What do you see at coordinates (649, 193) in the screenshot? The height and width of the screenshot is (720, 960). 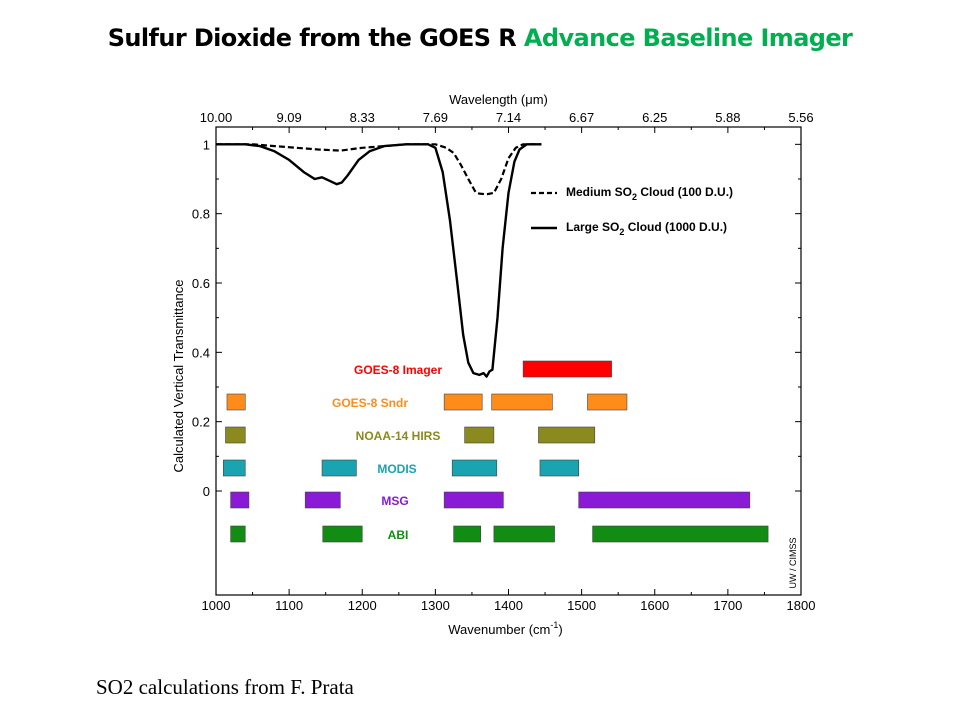 I see `legend-label-medium-so2: Medium SO2 Cloud (100 D.U.)` at bounding box center [649, 193].